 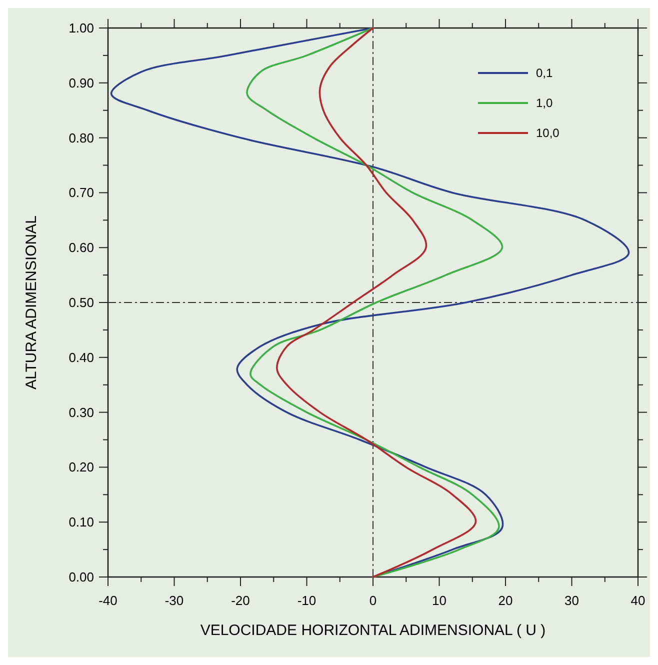 What do you see at coordinates (81, 467) in the screenshot?
I see `y-tick-label: 0.20` at bounding box center [81, 467].